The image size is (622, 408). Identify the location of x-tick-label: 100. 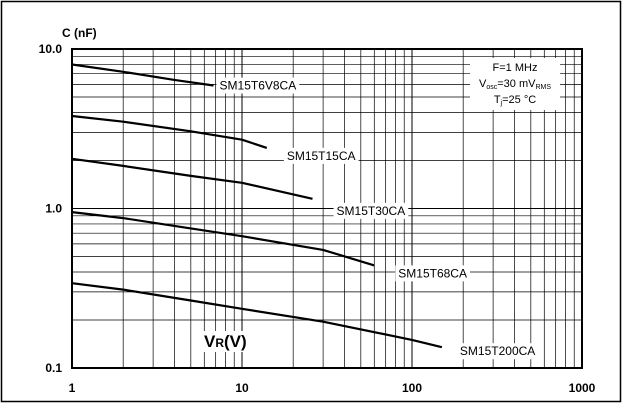
(412, 388).